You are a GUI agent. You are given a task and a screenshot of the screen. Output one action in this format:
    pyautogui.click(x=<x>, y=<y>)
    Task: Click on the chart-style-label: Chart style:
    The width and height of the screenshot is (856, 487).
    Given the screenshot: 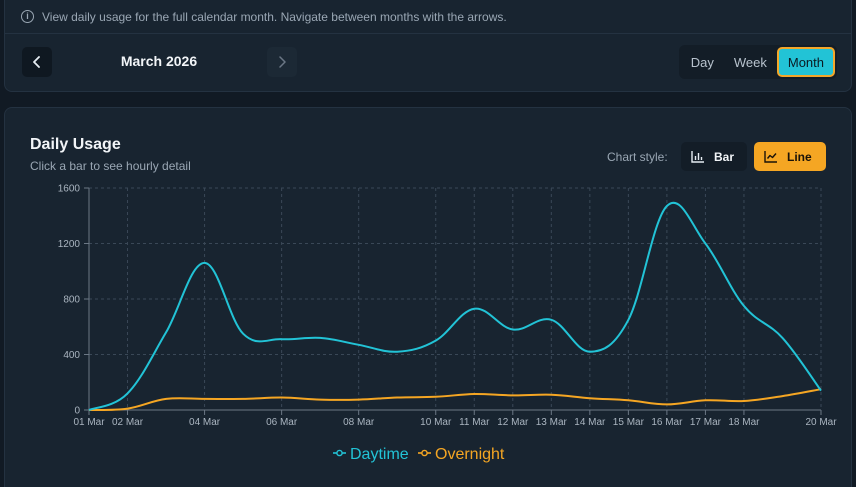 What is the action you would take?
    pyautogui.click(x=637, y=157)
    